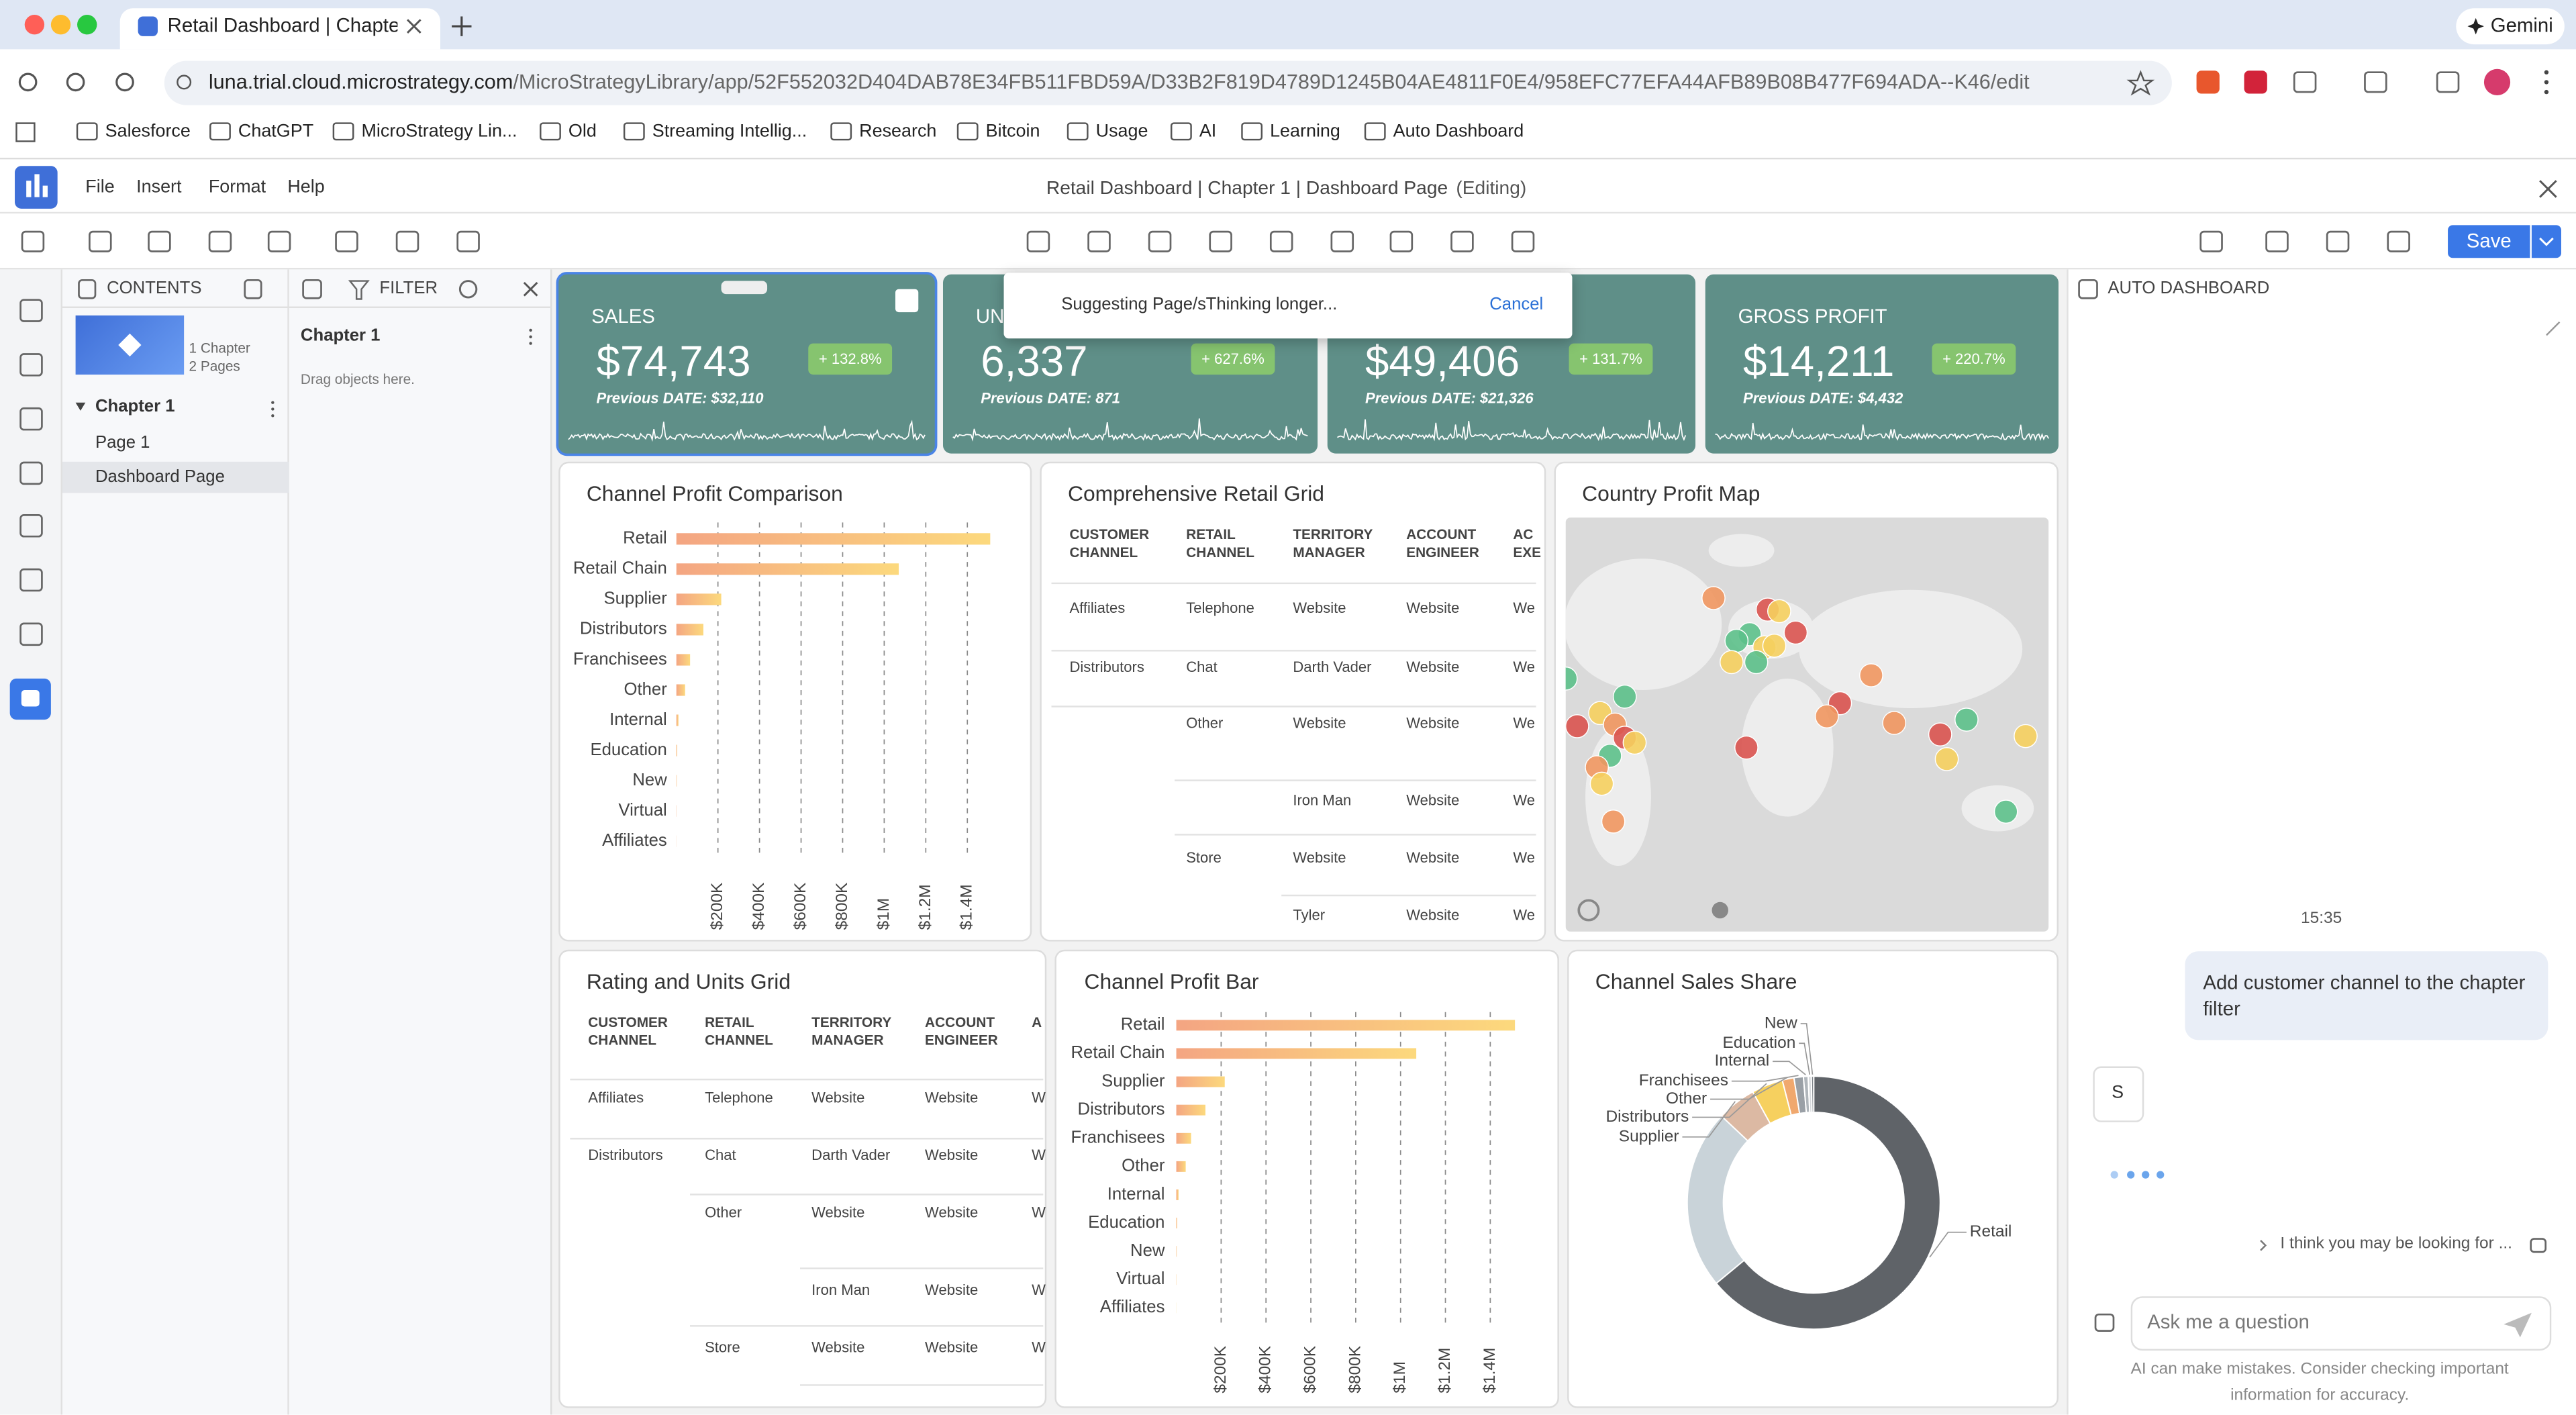  I want to click on grid-cell: Tyler, so click(1309, 916).